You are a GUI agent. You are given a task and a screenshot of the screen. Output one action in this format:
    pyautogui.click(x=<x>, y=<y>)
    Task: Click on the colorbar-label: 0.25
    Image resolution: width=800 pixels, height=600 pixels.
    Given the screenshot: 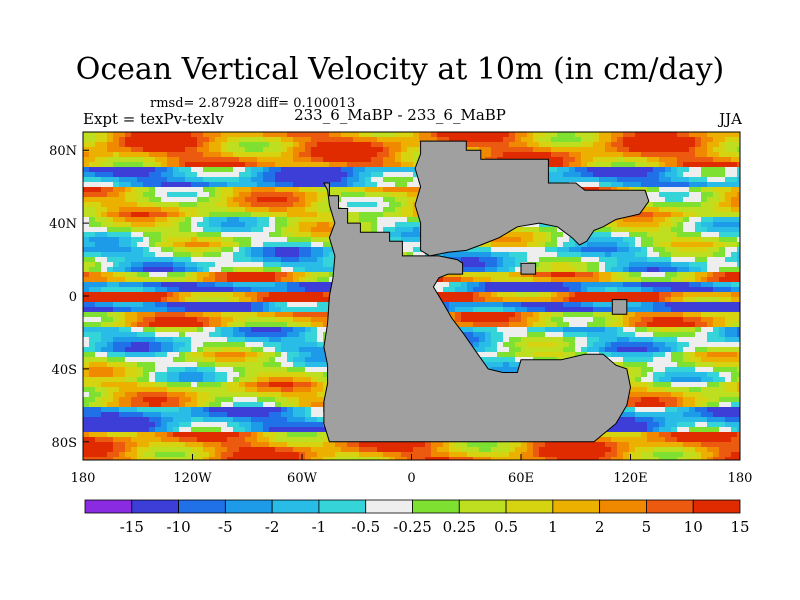 What is the action you would take?
    pyautogui.click(x=459, y=527)
    